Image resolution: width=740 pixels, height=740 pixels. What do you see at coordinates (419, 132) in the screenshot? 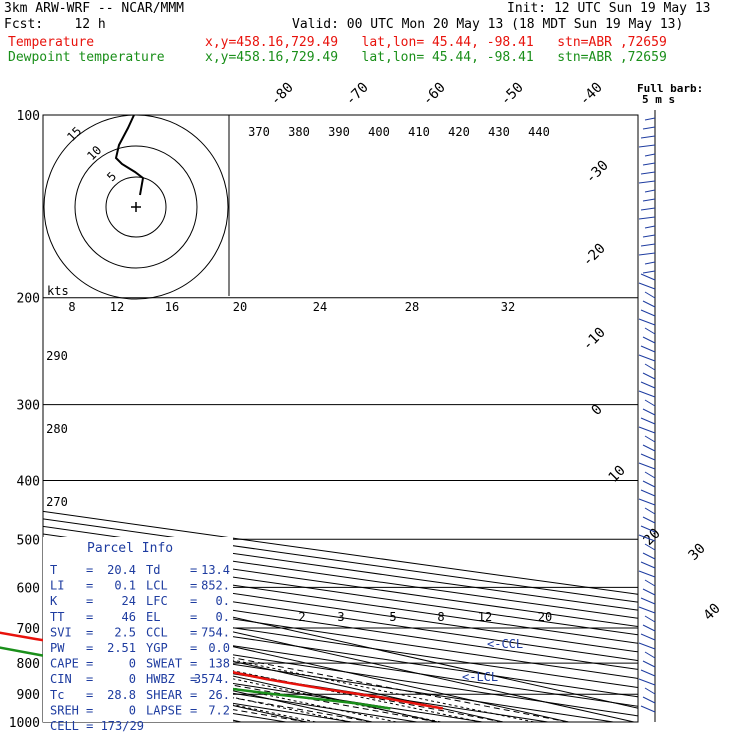
I see `theta-label: 410` at bounding box center [419, 132].